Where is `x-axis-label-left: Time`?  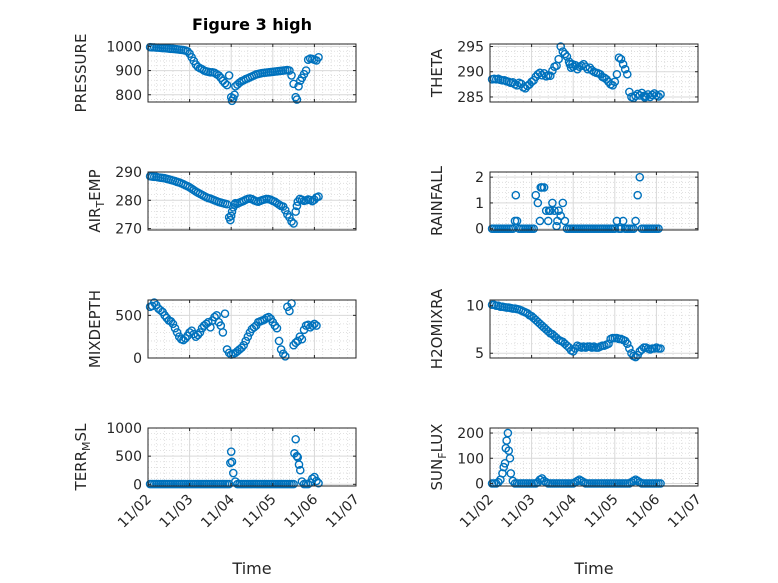 x-axis-label-left: Time is located at coordinates (251, 568).